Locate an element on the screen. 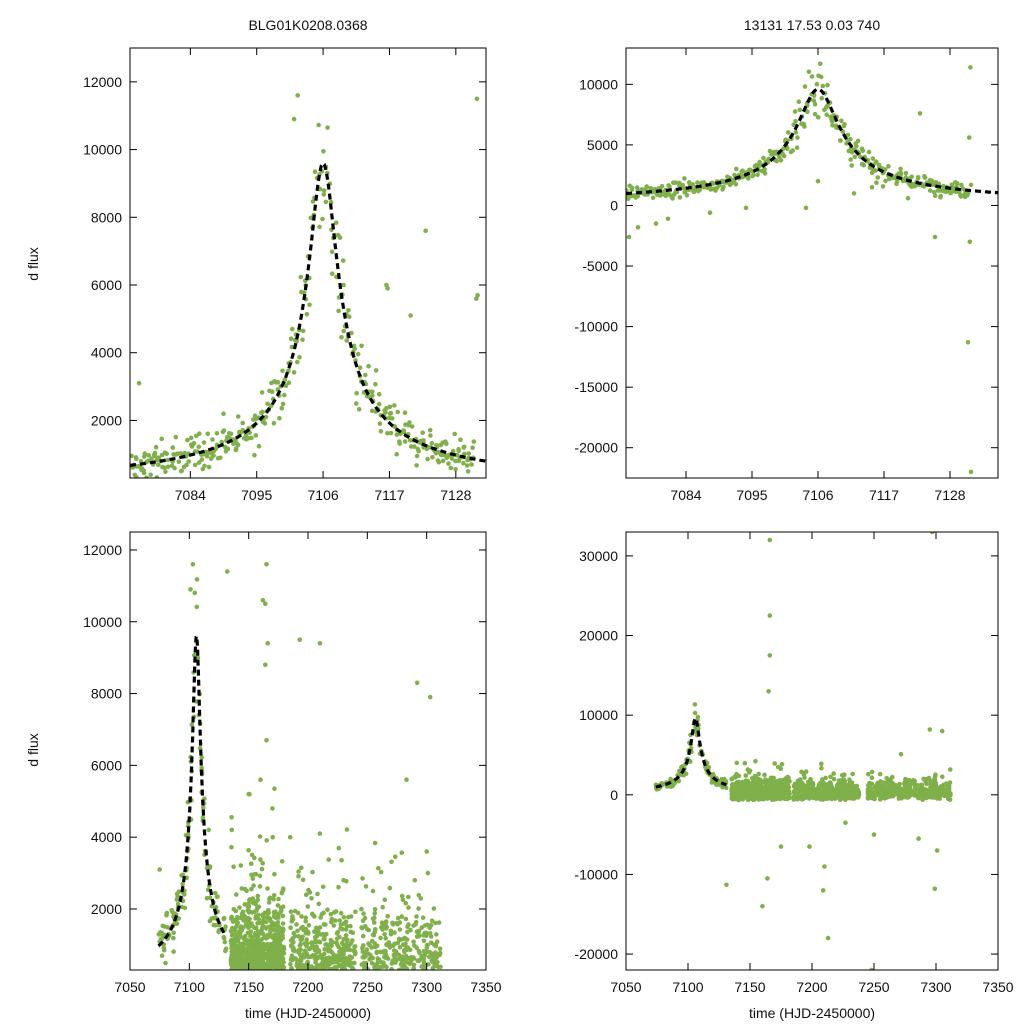 This screenshot has height=1029, width=1024. plot-area is located at coordinates (308, 285).